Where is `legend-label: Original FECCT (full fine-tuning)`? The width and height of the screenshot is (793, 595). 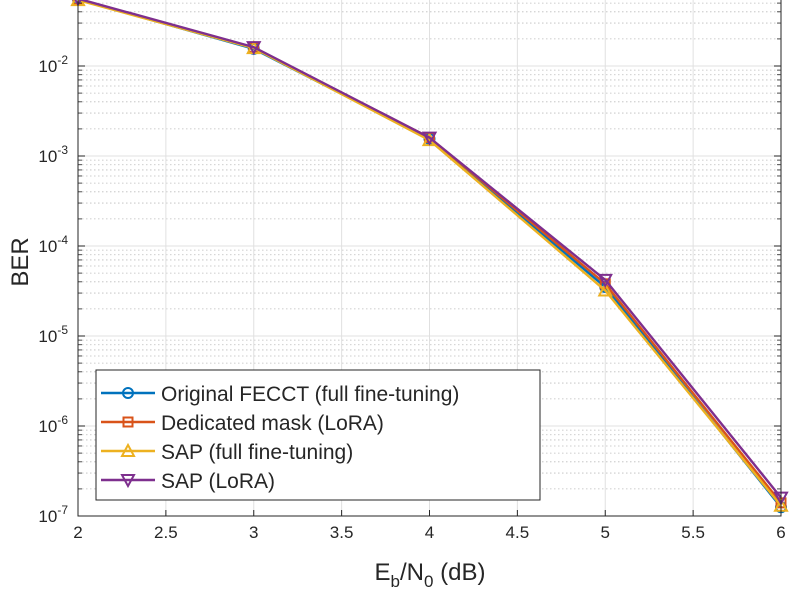 legend-label: Original FECCT (full fine-tuning) is located at coordinates (310, 394).